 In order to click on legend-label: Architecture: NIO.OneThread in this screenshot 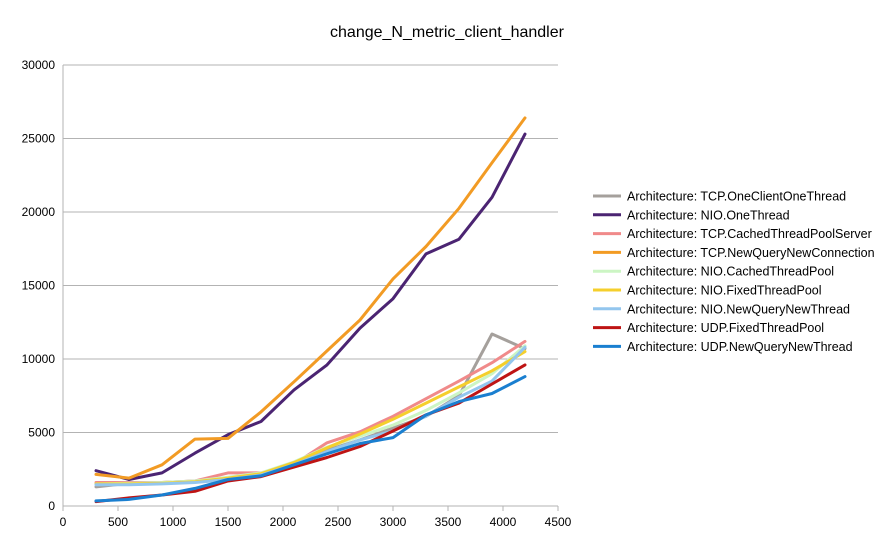, I will do `click(708, 215)`.